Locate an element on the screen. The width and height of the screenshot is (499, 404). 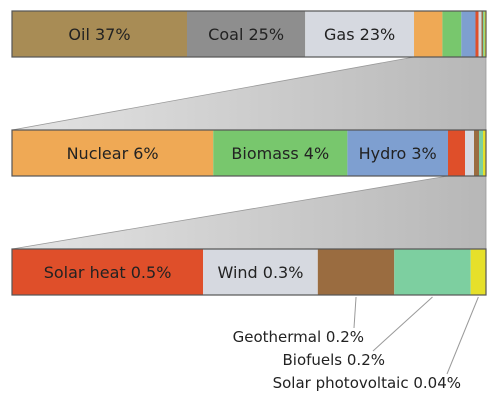
bar-low-carbon: Nuclear 6% Biomass 4% Hydro 3% is located at coordinates (249, 153).